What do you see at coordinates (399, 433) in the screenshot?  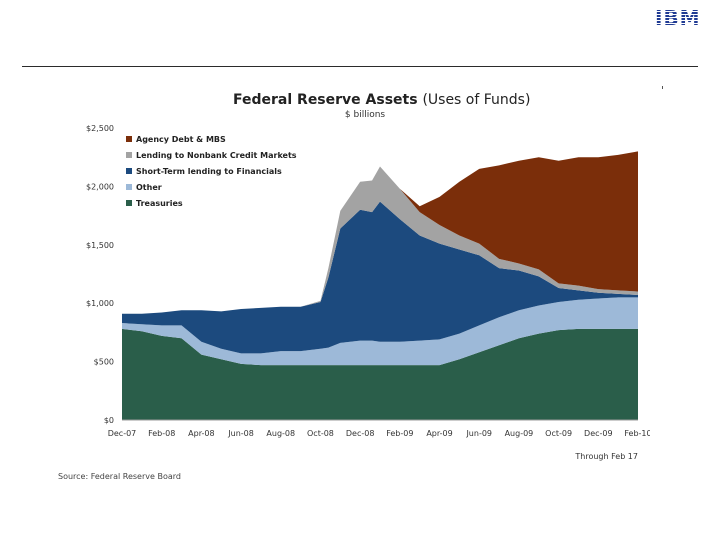 I see `x-tick-label: Feb-09` at bounding box center [399, 433].